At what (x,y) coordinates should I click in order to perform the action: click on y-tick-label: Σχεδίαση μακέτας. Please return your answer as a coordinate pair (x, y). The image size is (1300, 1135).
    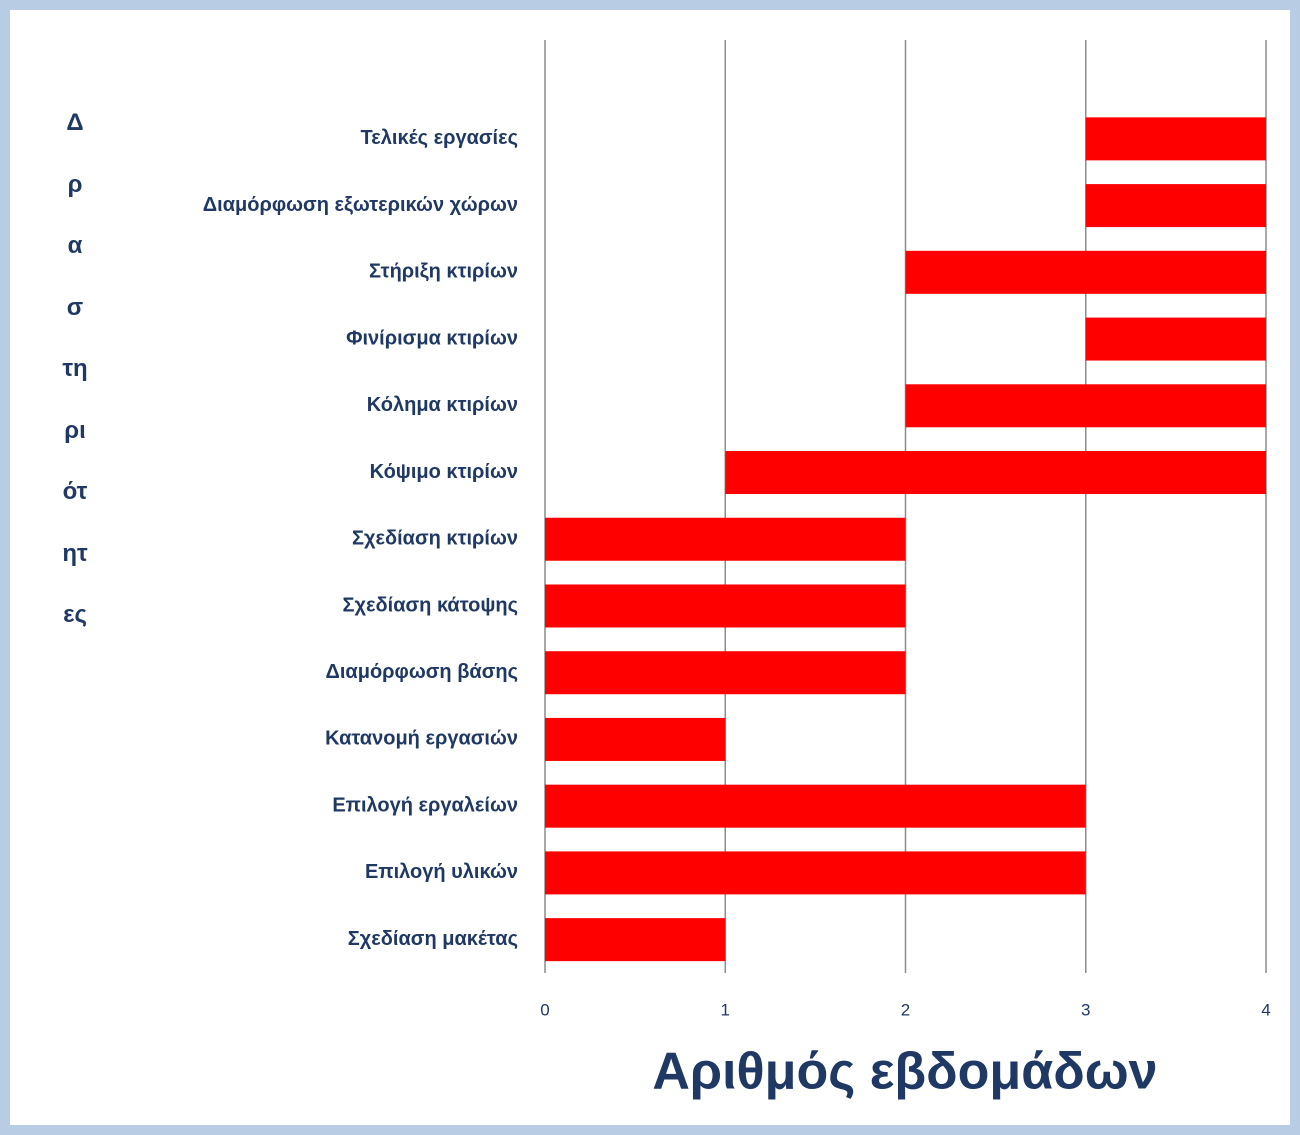
    Looking at the image, I should click on (433, 939).